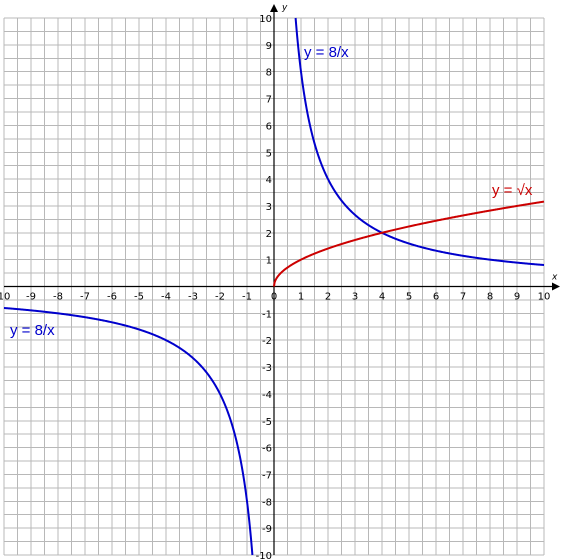 This screenshot has height=559, width=564. What do you see at coordinates (301, 297) in the screenshot?
I see `x-tick-label: 1` at bounding box center [301, 297].